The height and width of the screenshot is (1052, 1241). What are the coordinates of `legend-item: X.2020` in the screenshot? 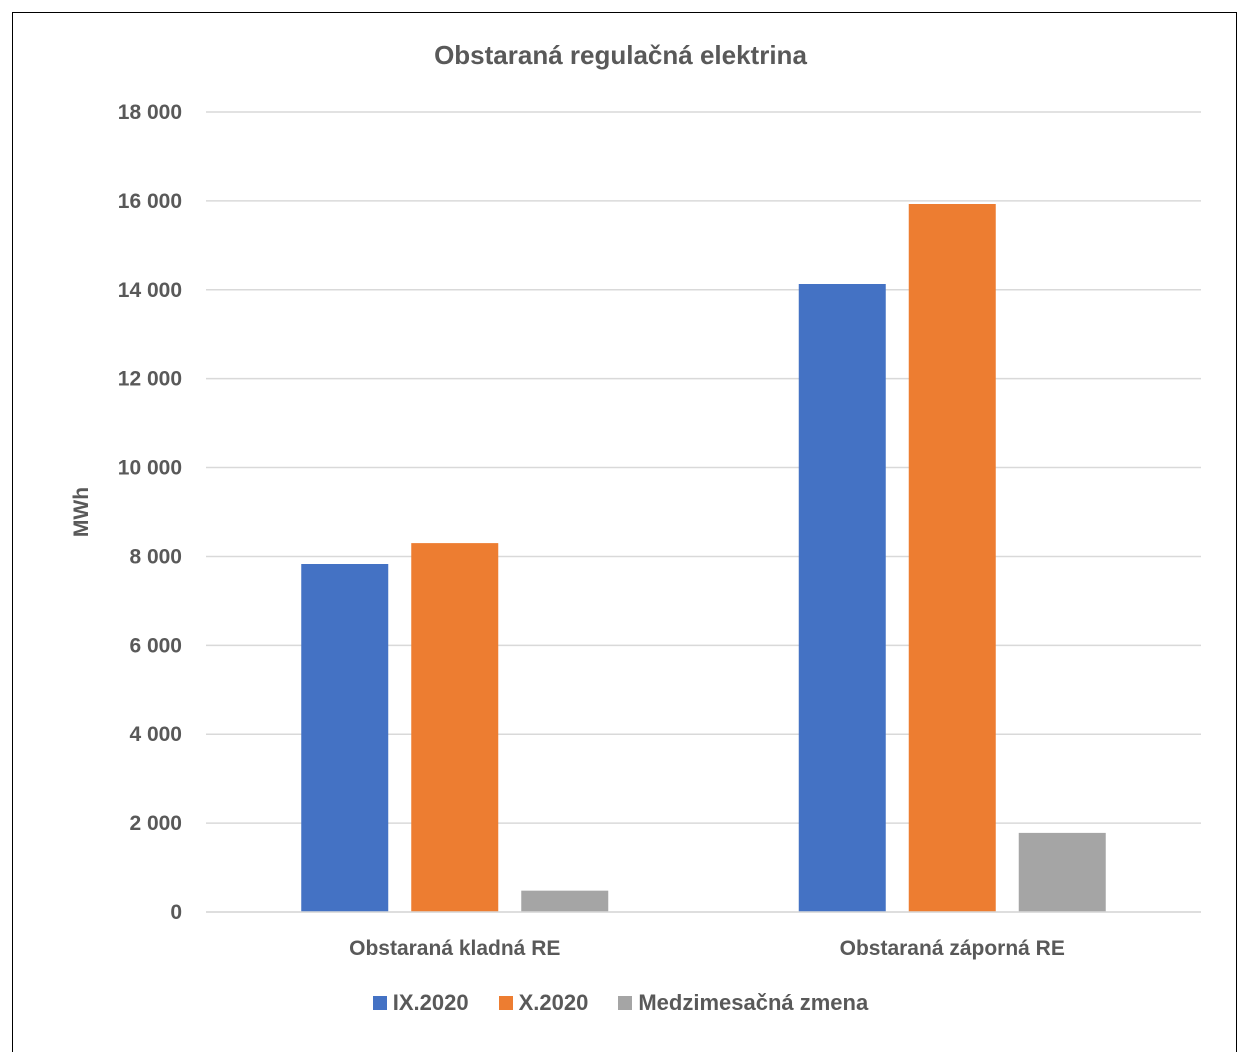 It's located at (543, 1003).